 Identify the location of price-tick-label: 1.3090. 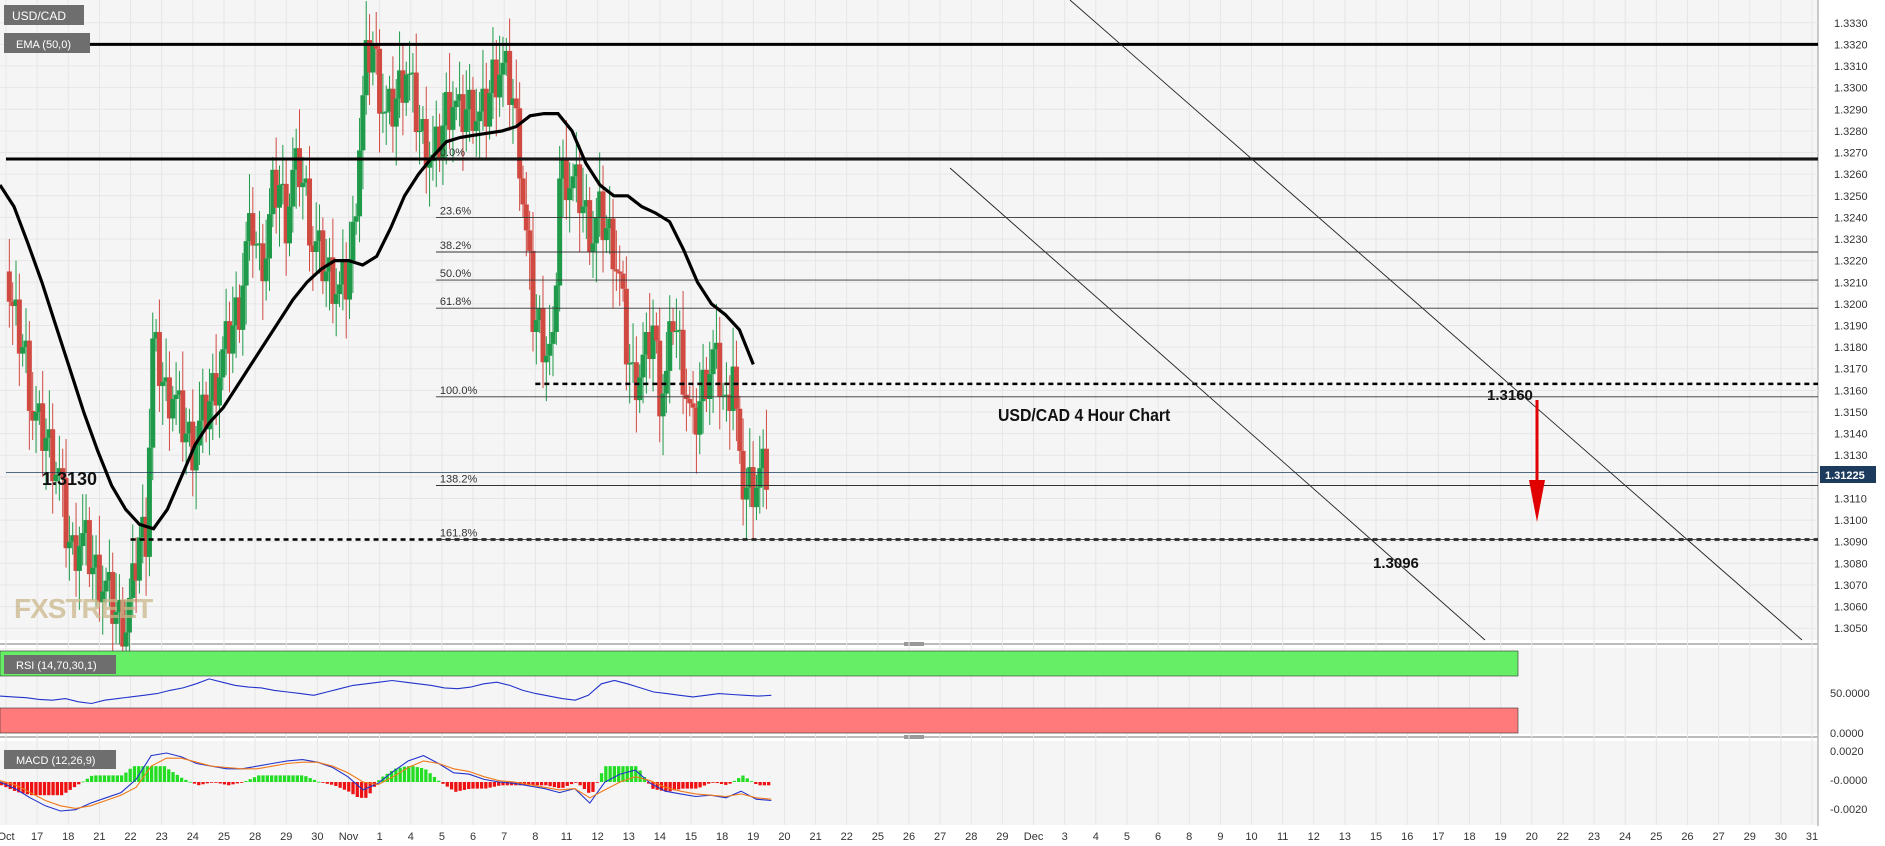
(1851, 543).